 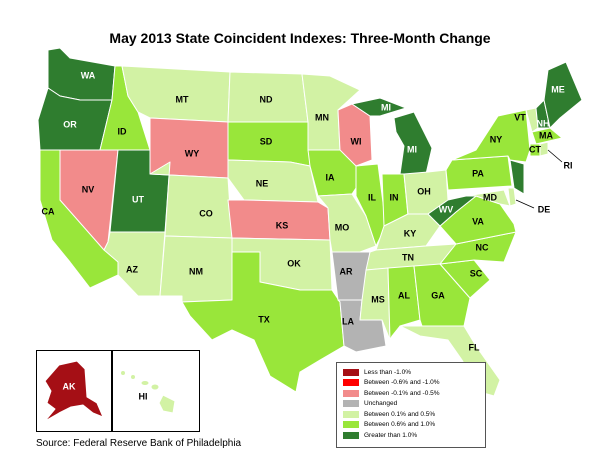 I want to click on legend-item: Between 0.6% and 1.0%, so click(x=411, y=425).